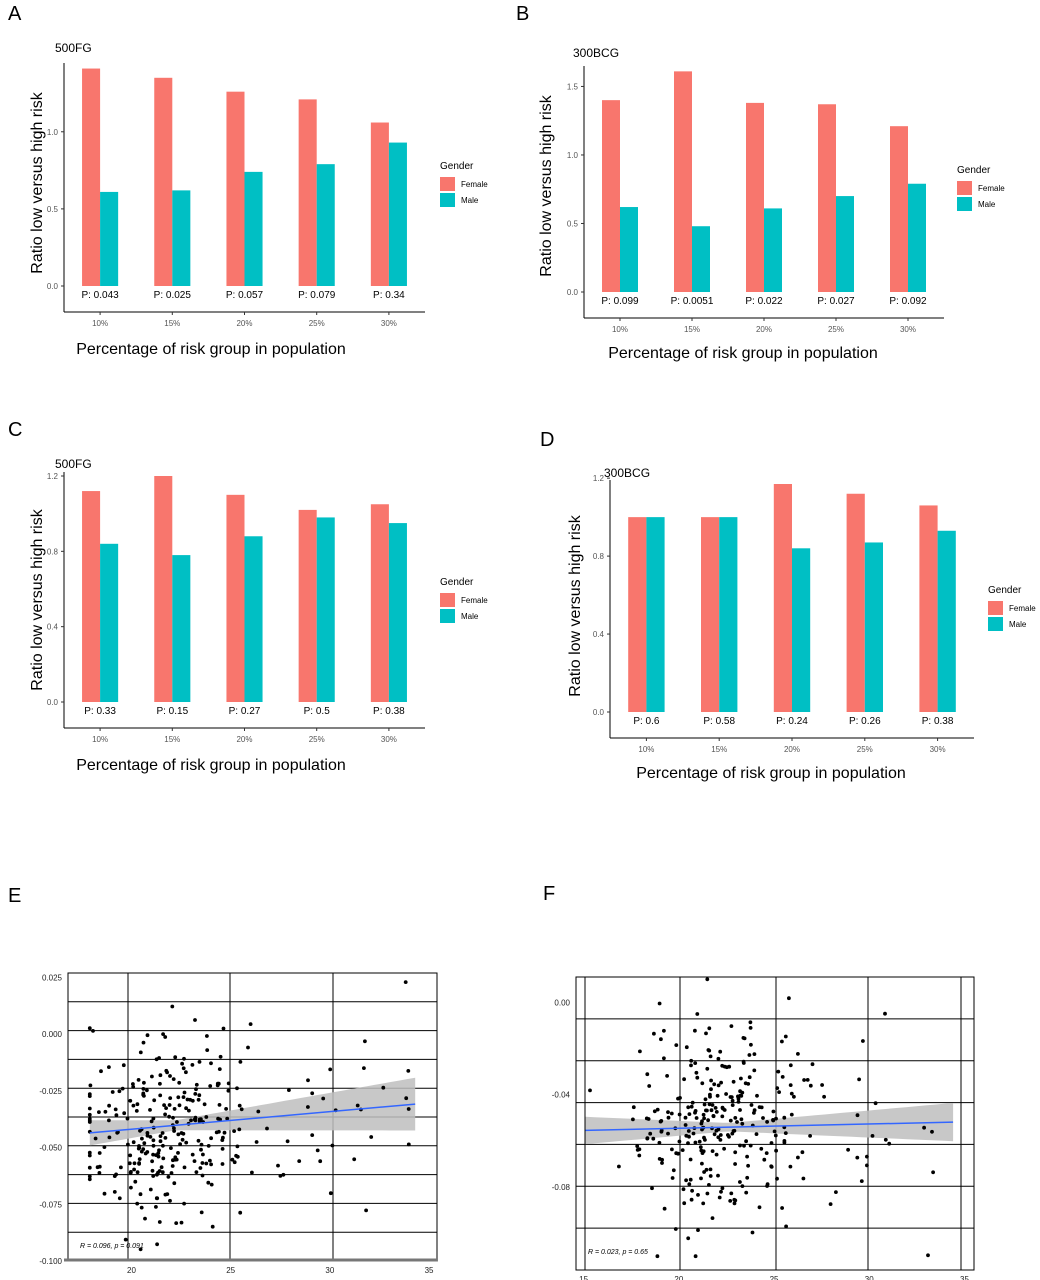  What do you see at coordinates (573, 223) in the screenshot?
I see `y-tick-label: 0.5` at bounding box center [573, 223].